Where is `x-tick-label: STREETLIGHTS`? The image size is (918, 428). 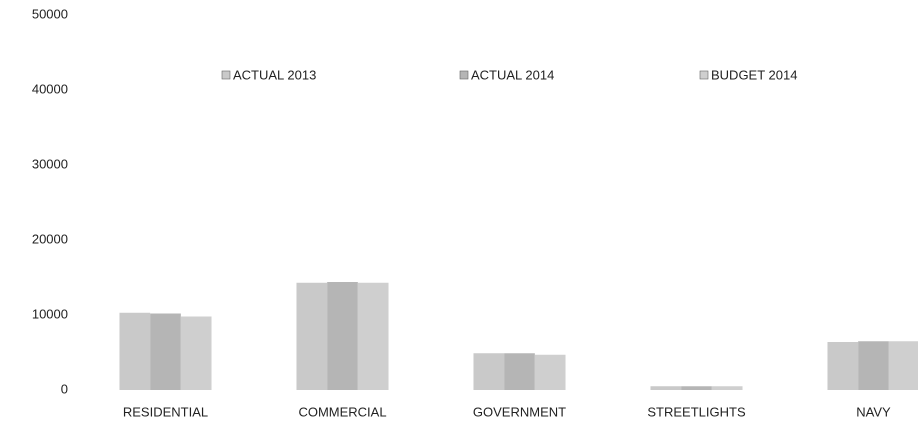
x-tick-label: STREETLIGHTS is located at coordinates (696, 411).